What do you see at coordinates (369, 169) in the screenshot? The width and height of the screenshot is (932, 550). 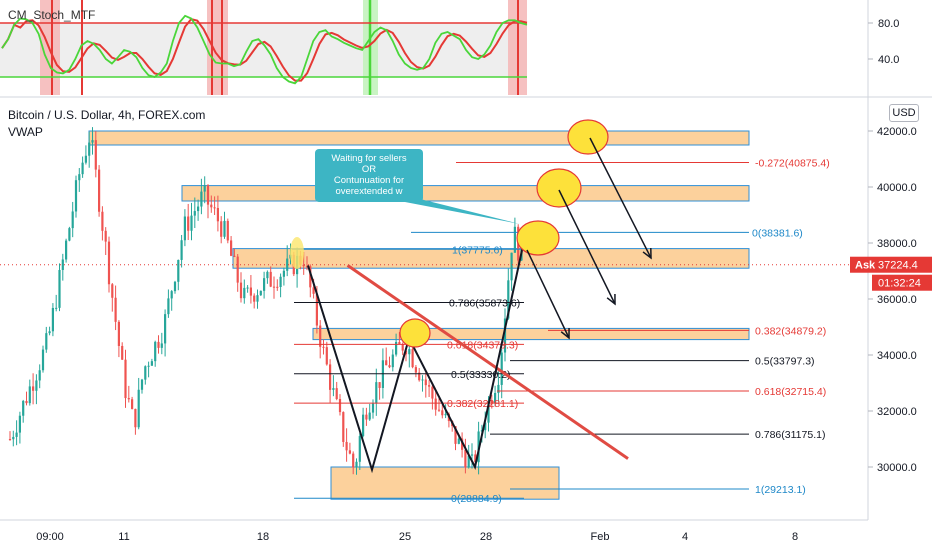 I see `callout-line-2: OR` at bounding box center [369, 169].